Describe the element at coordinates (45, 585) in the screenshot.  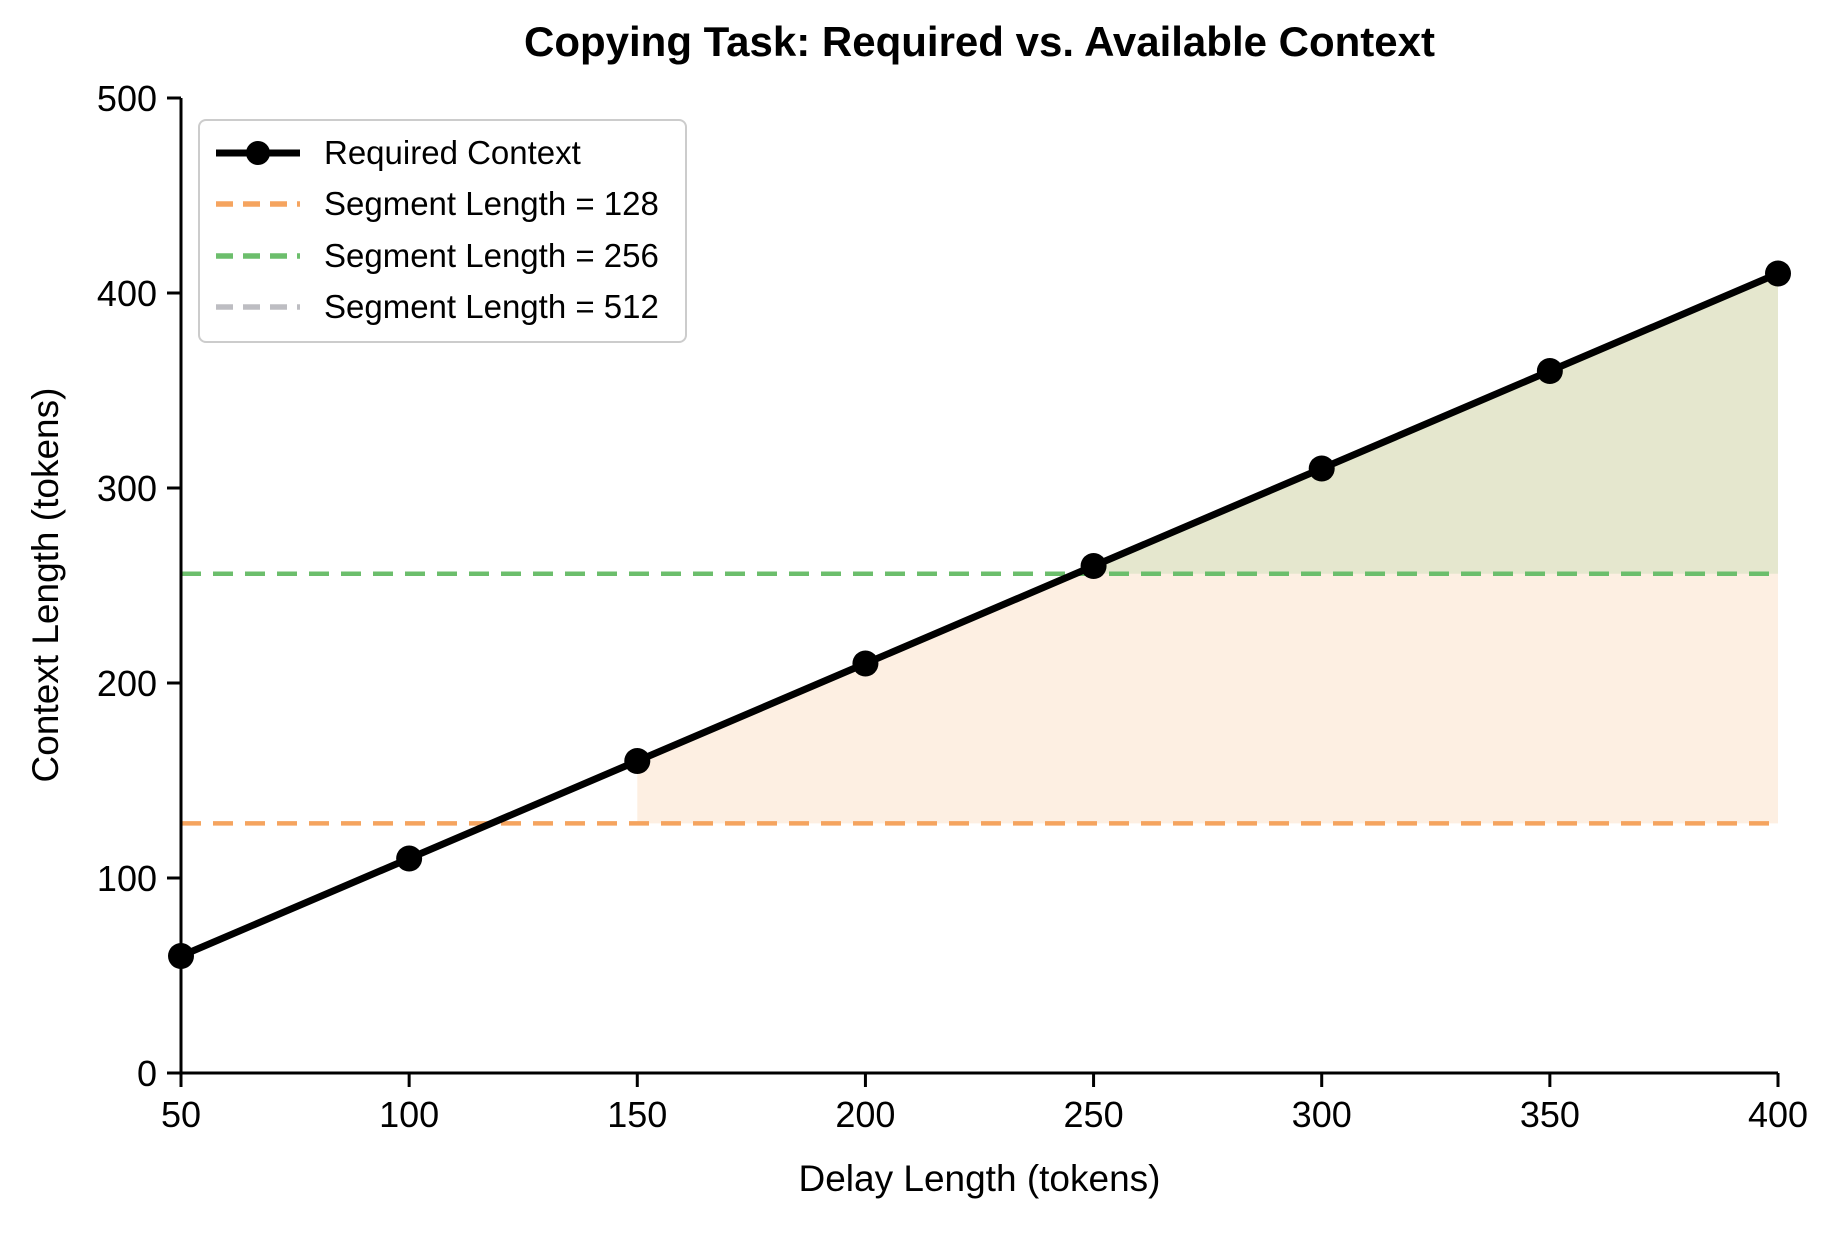
I see `y-axis-label: Context Length (tokens)` at that location.